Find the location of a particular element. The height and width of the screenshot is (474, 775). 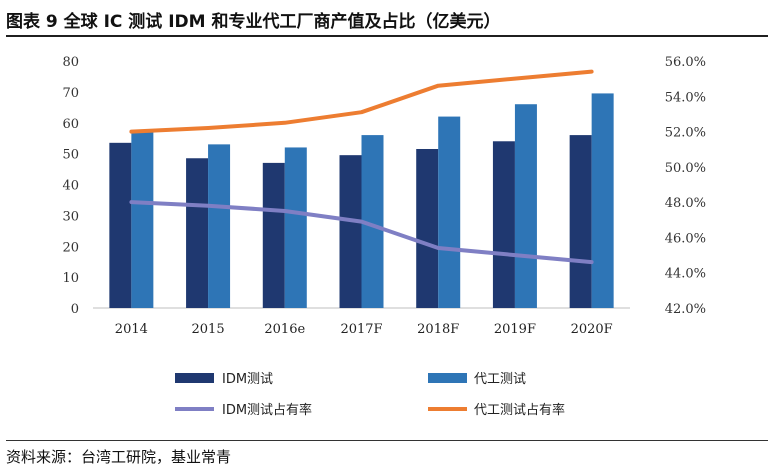

y-right-tick-label: 42.0% is located at coordinates (685, 309).